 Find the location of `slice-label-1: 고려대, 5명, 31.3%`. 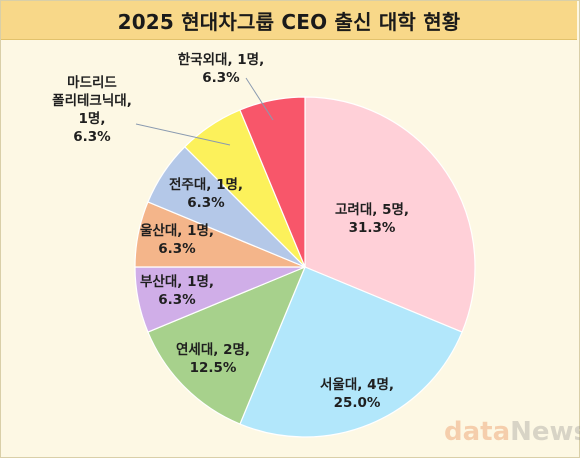

slice-label-1: 고려대, 5명, 31.3% is located at coordinates (372, 218).